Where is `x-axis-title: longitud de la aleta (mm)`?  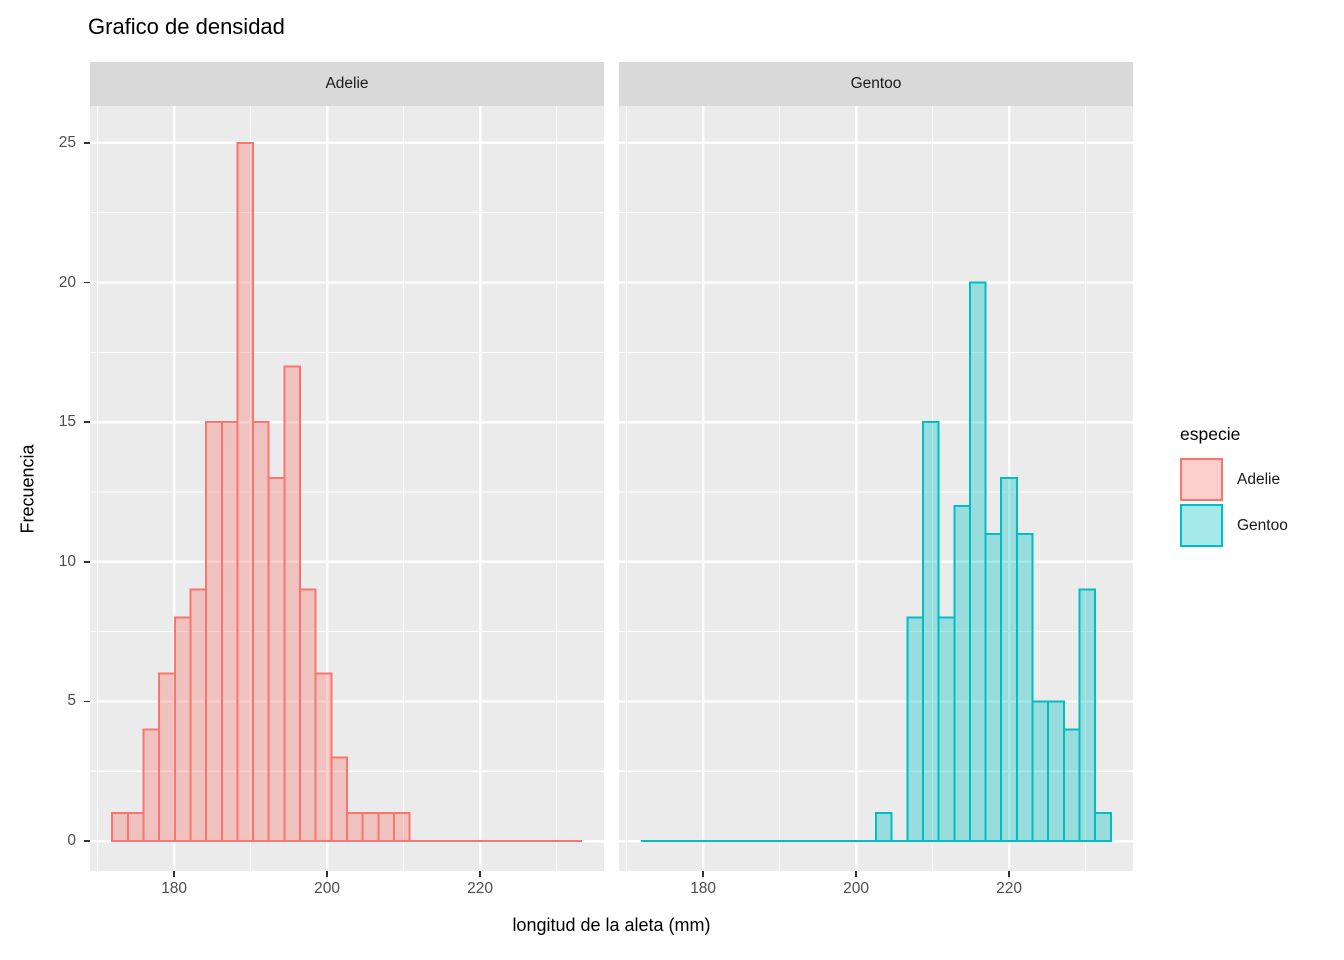 x-axis-title: longitud de la aleta (mm) is located at coordinates (611, 925).